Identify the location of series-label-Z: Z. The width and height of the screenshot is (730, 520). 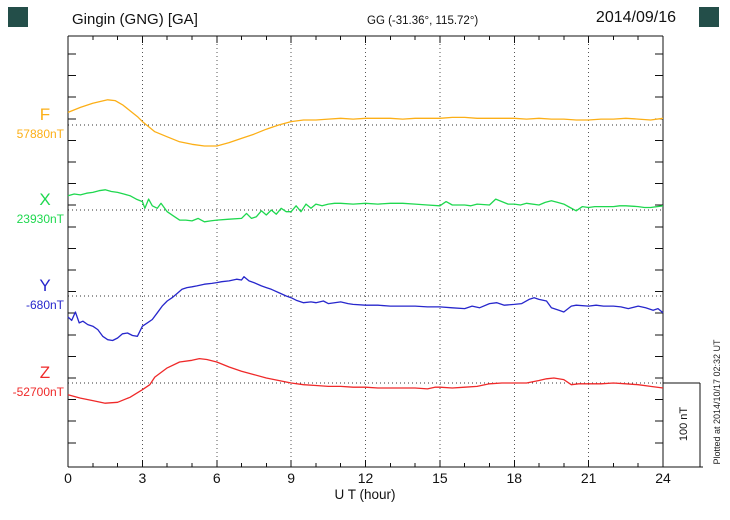
(45, 372).